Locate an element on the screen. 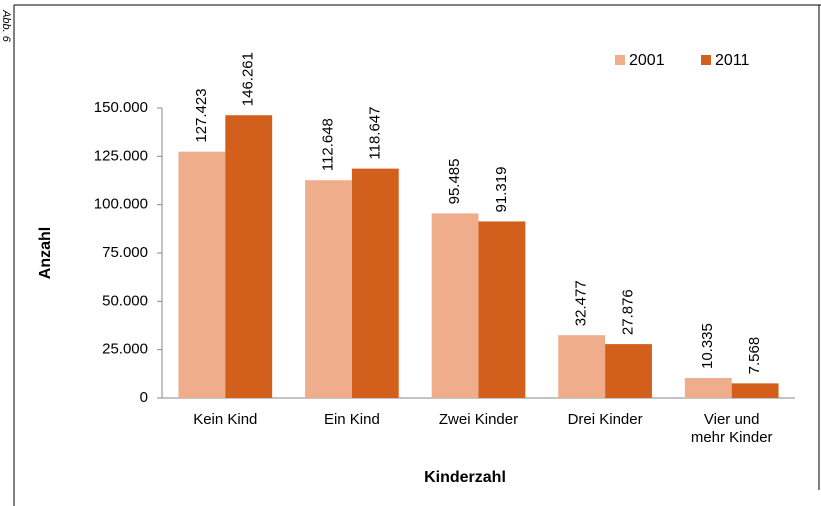 The image size is (821, 506). value-label: 91.319 is located at coordinates (501, 190).